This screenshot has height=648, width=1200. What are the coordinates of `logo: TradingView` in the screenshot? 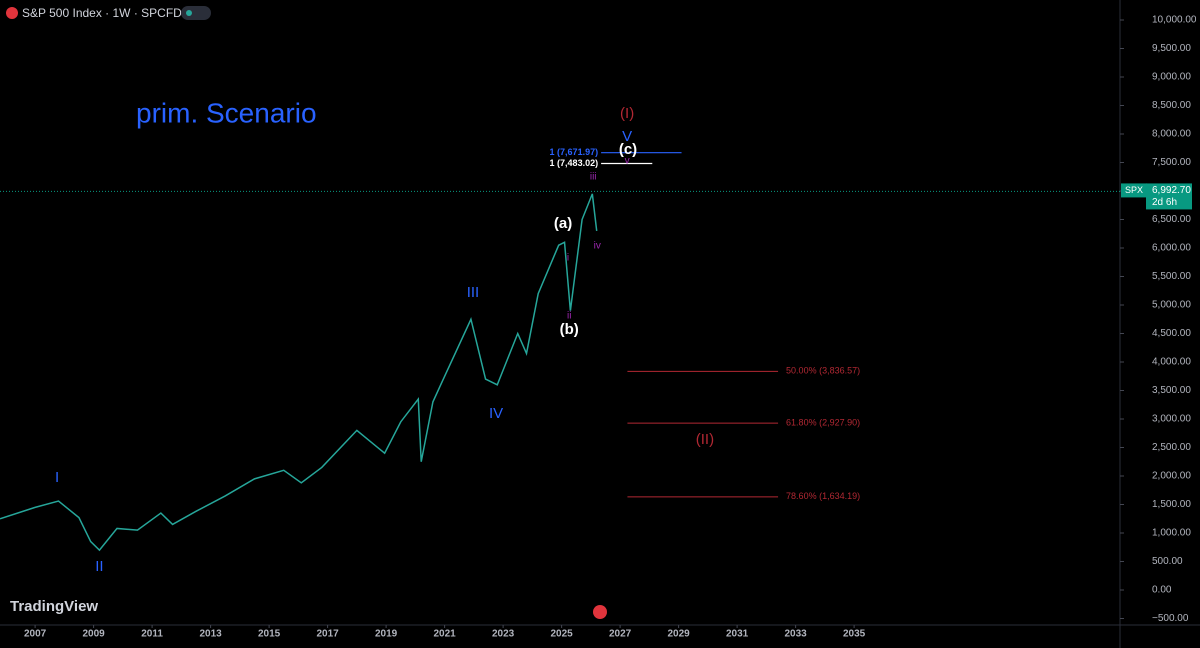 It's located at (54, 606).